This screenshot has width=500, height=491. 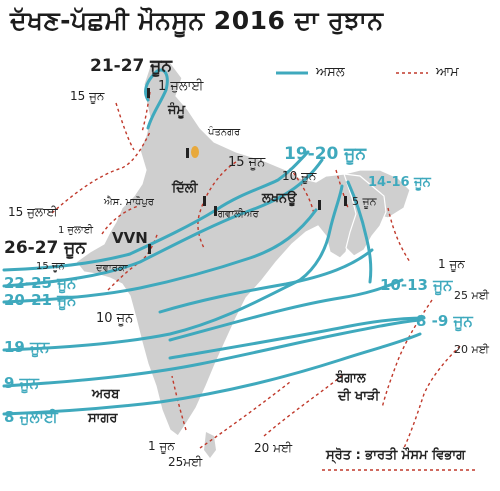 What do you see at coordinates (210, 445) in the screenshot?
I see `sri-lanka` at bounding box center [210, 445].